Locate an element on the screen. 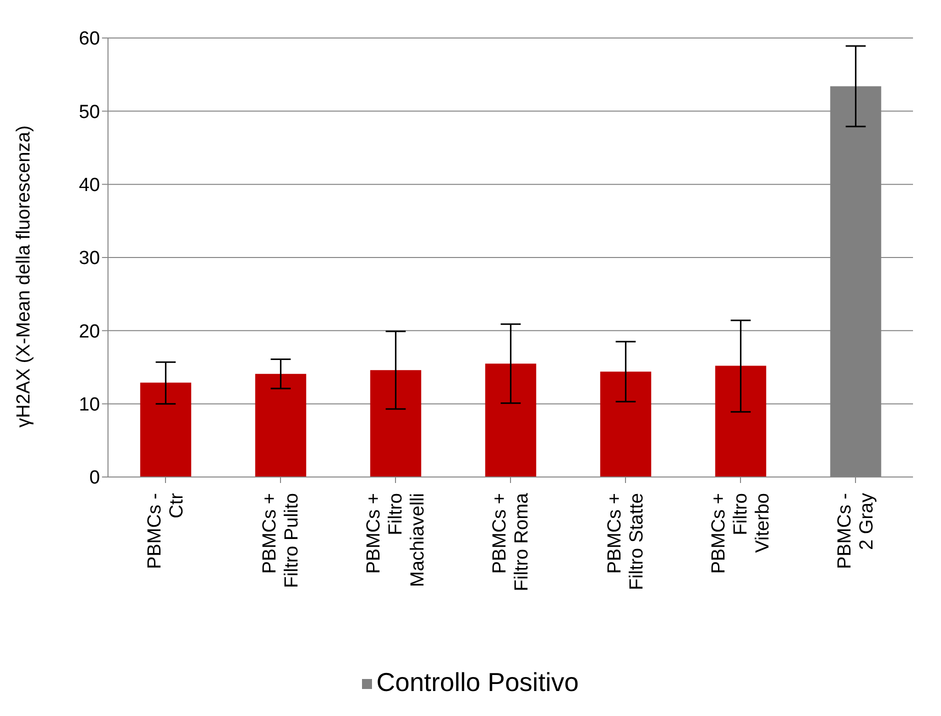  y-axis-title: γH2AX (X-Mean della fluorescenza) is located at coordinates (24, 276).